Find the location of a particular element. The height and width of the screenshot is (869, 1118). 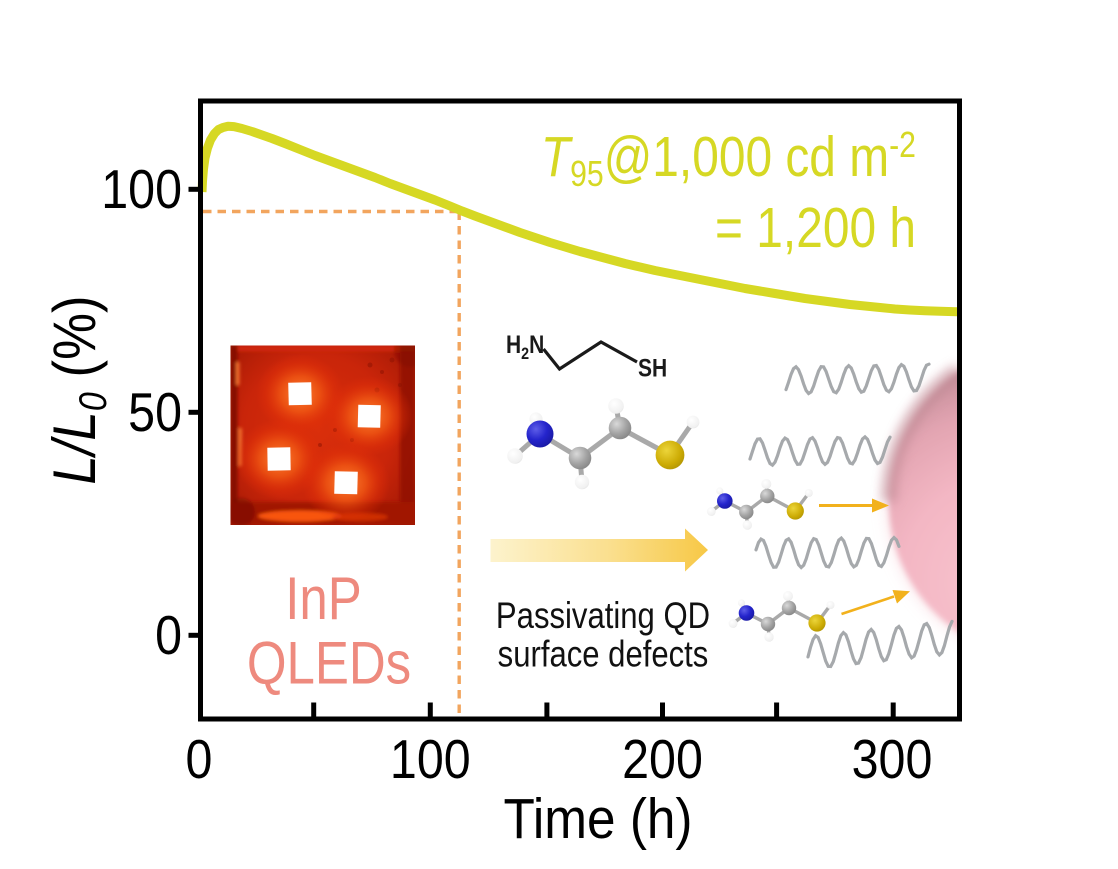

svg-text: QLEDs is located at coordinates (329, 663).